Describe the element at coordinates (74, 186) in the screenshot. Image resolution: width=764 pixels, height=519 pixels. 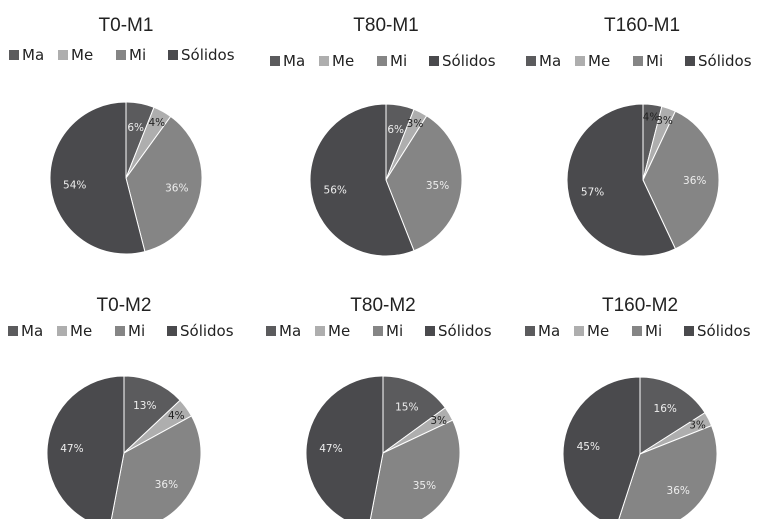
I see `slice-label-solidos: 54%` at that location.